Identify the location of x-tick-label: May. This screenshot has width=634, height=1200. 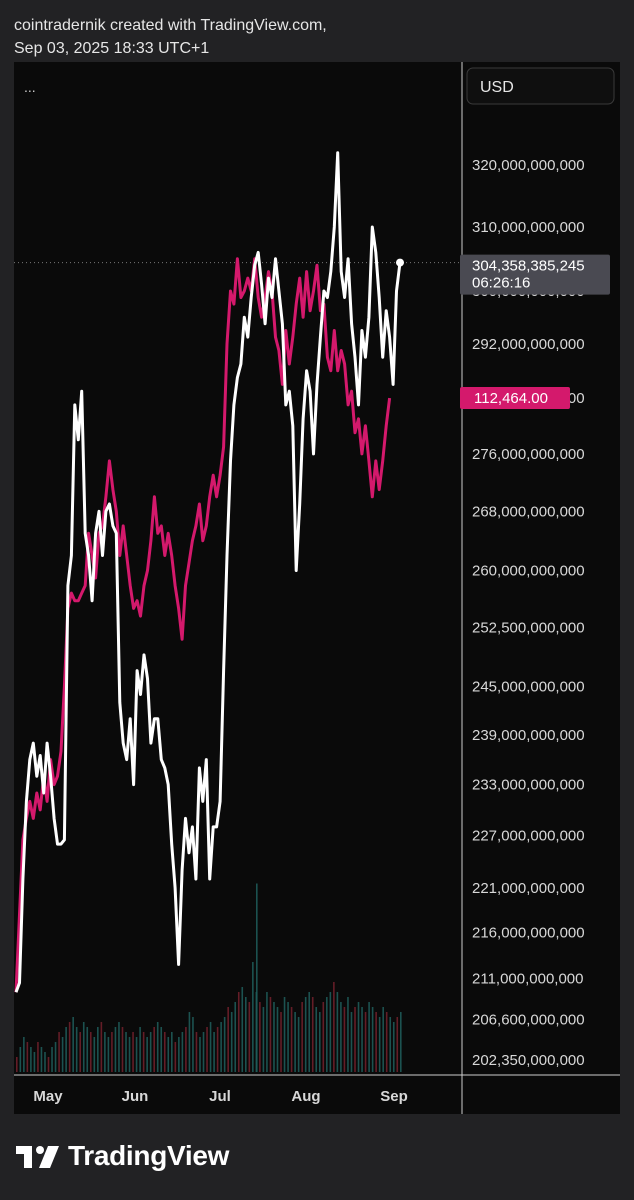
(48, 1096).